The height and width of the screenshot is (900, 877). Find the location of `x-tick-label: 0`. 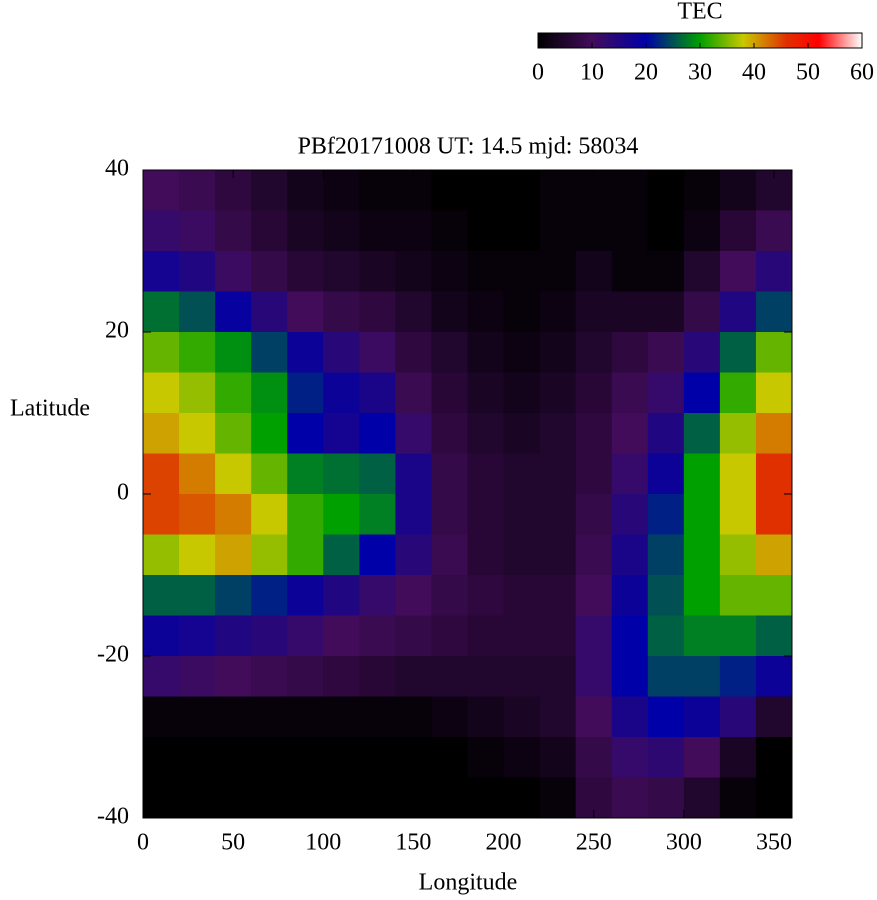

x-tick-label: 0 is located at coordinates (143, 843).